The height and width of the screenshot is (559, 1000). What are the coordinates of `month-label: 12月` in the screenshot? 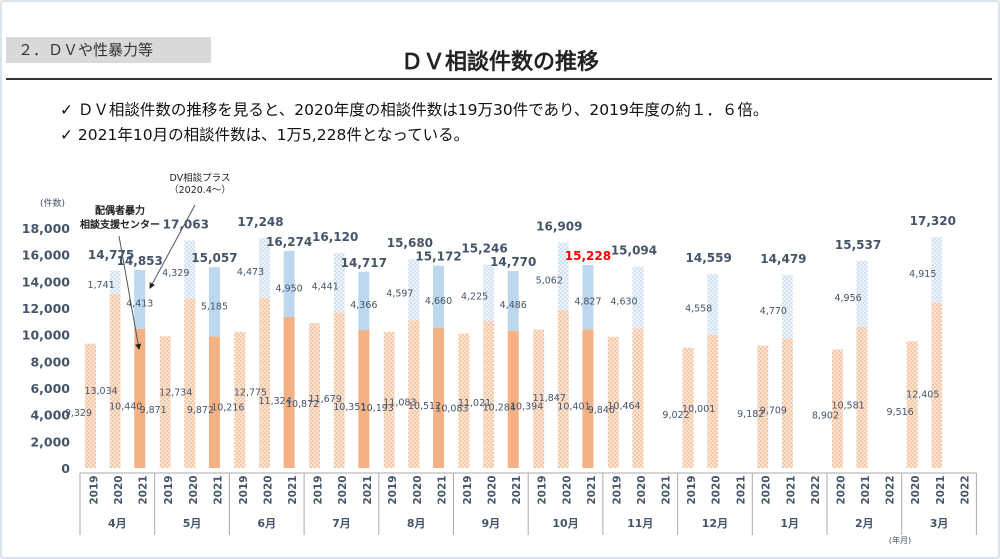 It's located at (715, 523).